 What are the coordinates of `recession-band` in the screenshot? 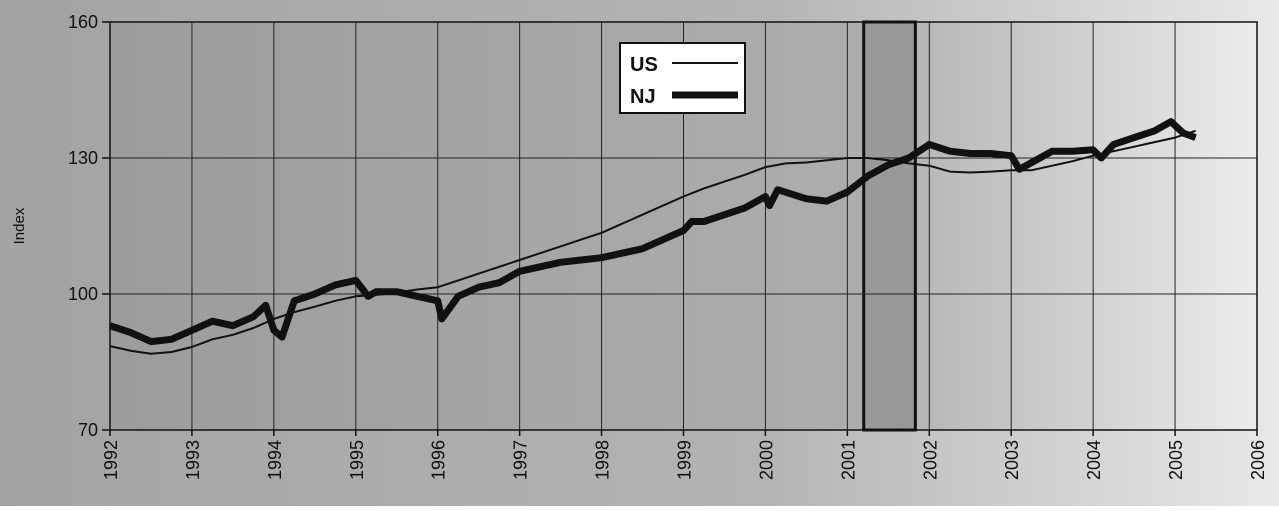 It's located at (889, 226).